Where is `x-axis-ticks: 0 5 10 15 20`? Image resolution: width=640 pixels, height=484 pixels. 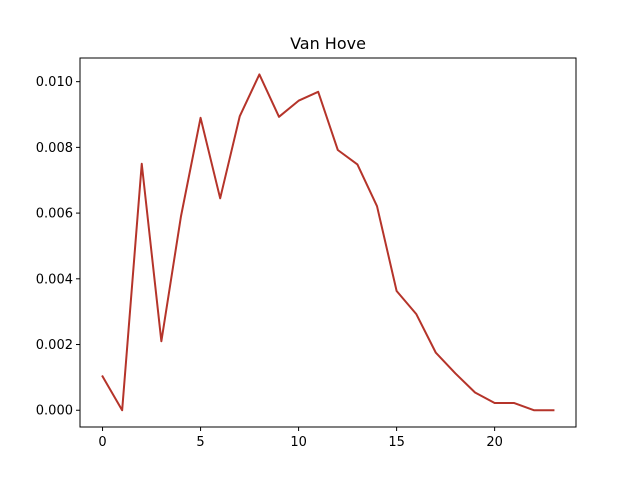 x-axis-ticks: 0 5 10 15 20 is located at coordinates (300, 438).